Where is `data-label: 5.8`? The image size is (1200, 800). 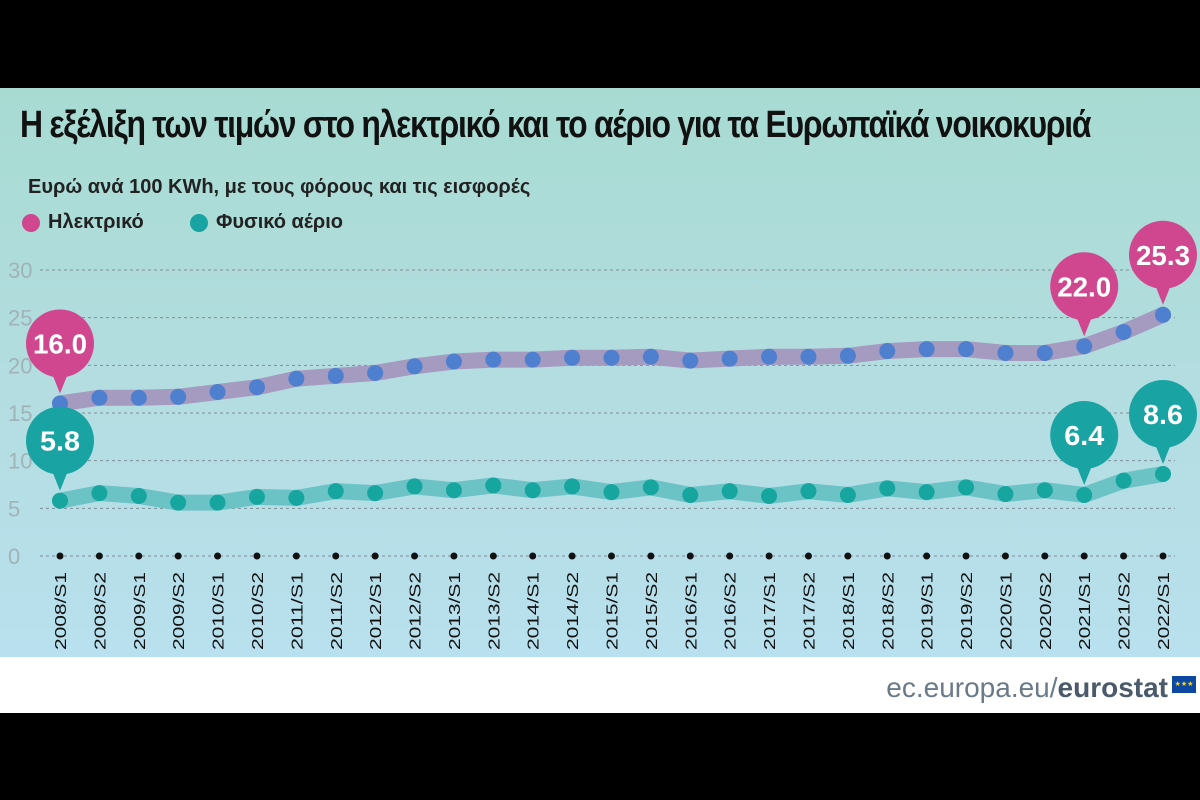
data-label: 5.8 is located at coordinates (60, 441).